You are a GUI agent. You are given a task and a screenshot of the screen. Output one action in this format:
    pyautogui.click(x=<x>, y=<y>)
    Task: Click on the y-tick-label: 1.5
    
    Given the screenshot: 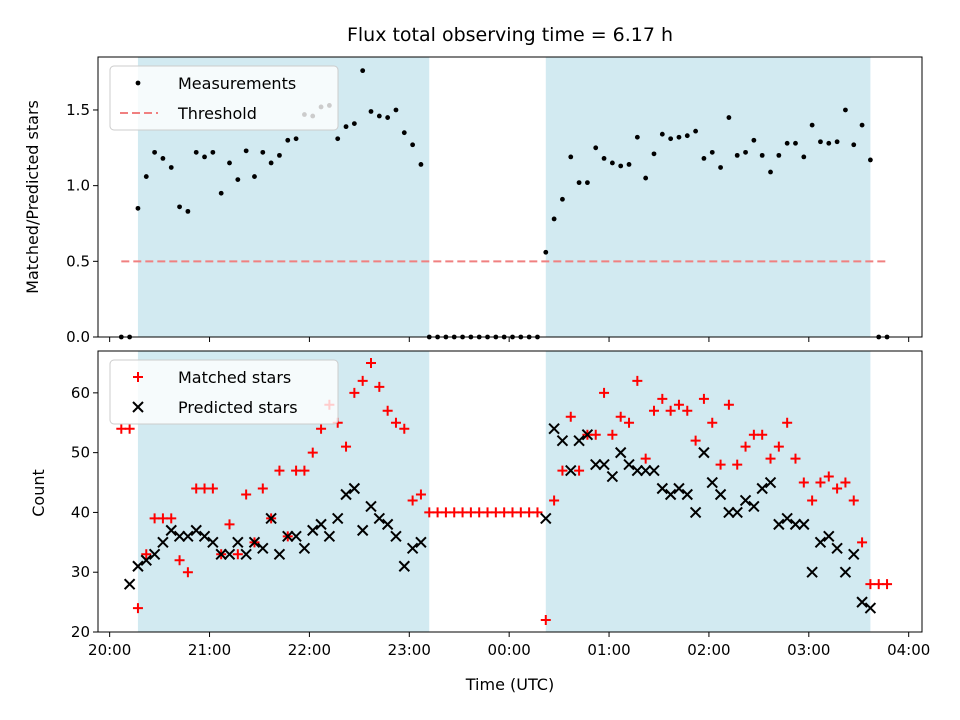 What is the action you would take?
    pyautogui.click(x=78, y=110)
    